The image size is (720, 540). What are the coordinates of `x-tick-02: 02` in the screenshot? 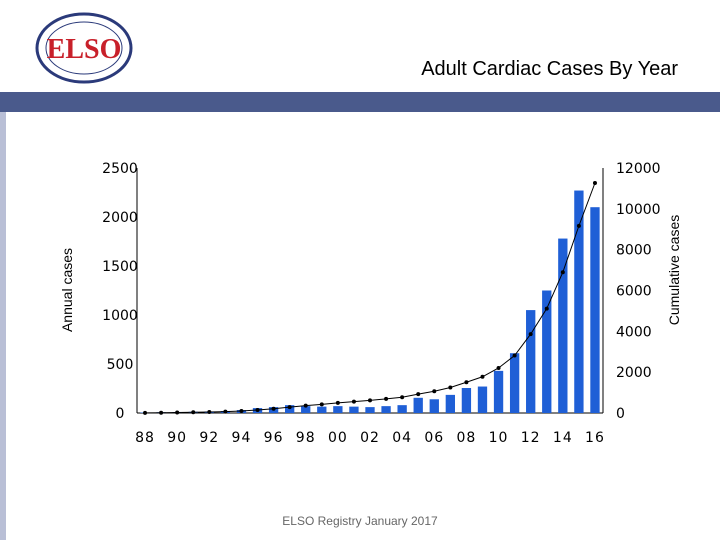 It's located at (370, 438).